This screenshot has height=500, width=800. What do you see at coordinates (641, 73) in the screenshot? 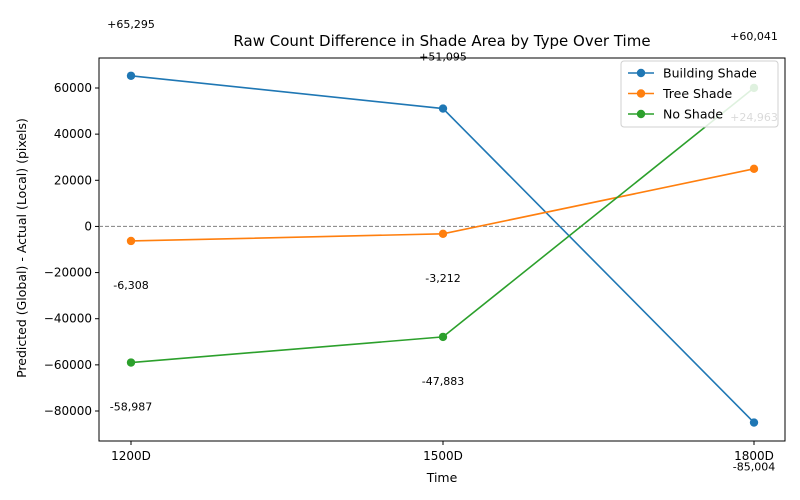
I see `legend-marker-building-shade` at bounding box center [641, 73].